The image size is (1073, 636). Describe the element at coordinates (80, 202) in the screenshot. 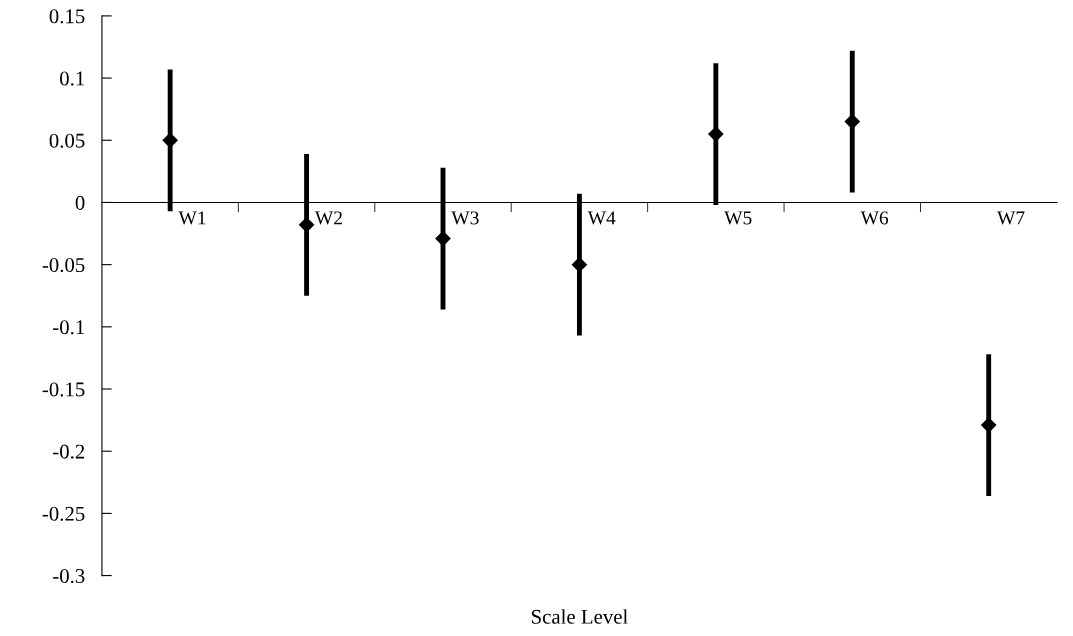

I see `y-tick-label: 0` at that location.